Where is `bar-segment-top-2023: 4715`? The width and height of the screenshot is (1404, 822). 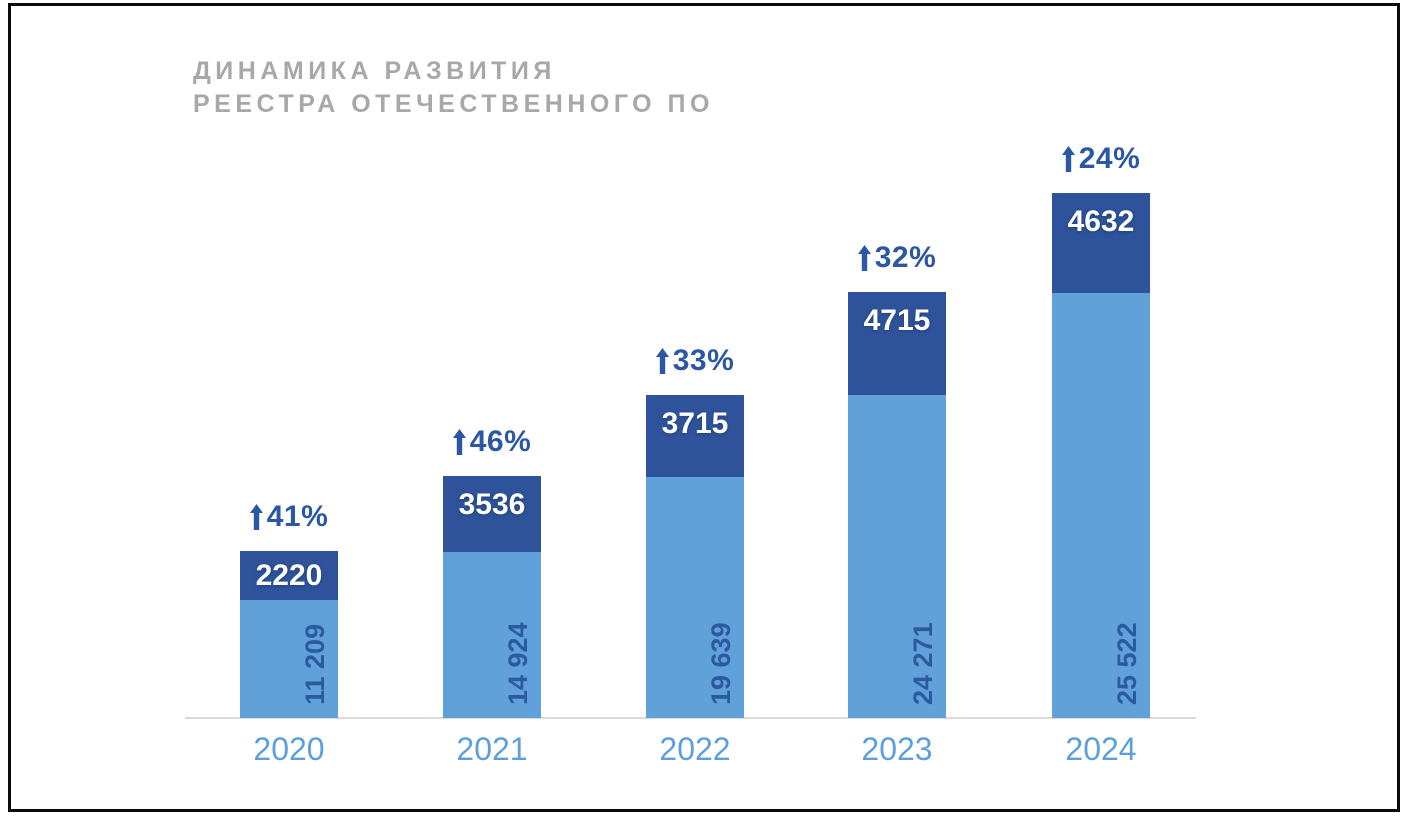
bar-segment-top-2023: 4715 is located at coordinates (897, 343).